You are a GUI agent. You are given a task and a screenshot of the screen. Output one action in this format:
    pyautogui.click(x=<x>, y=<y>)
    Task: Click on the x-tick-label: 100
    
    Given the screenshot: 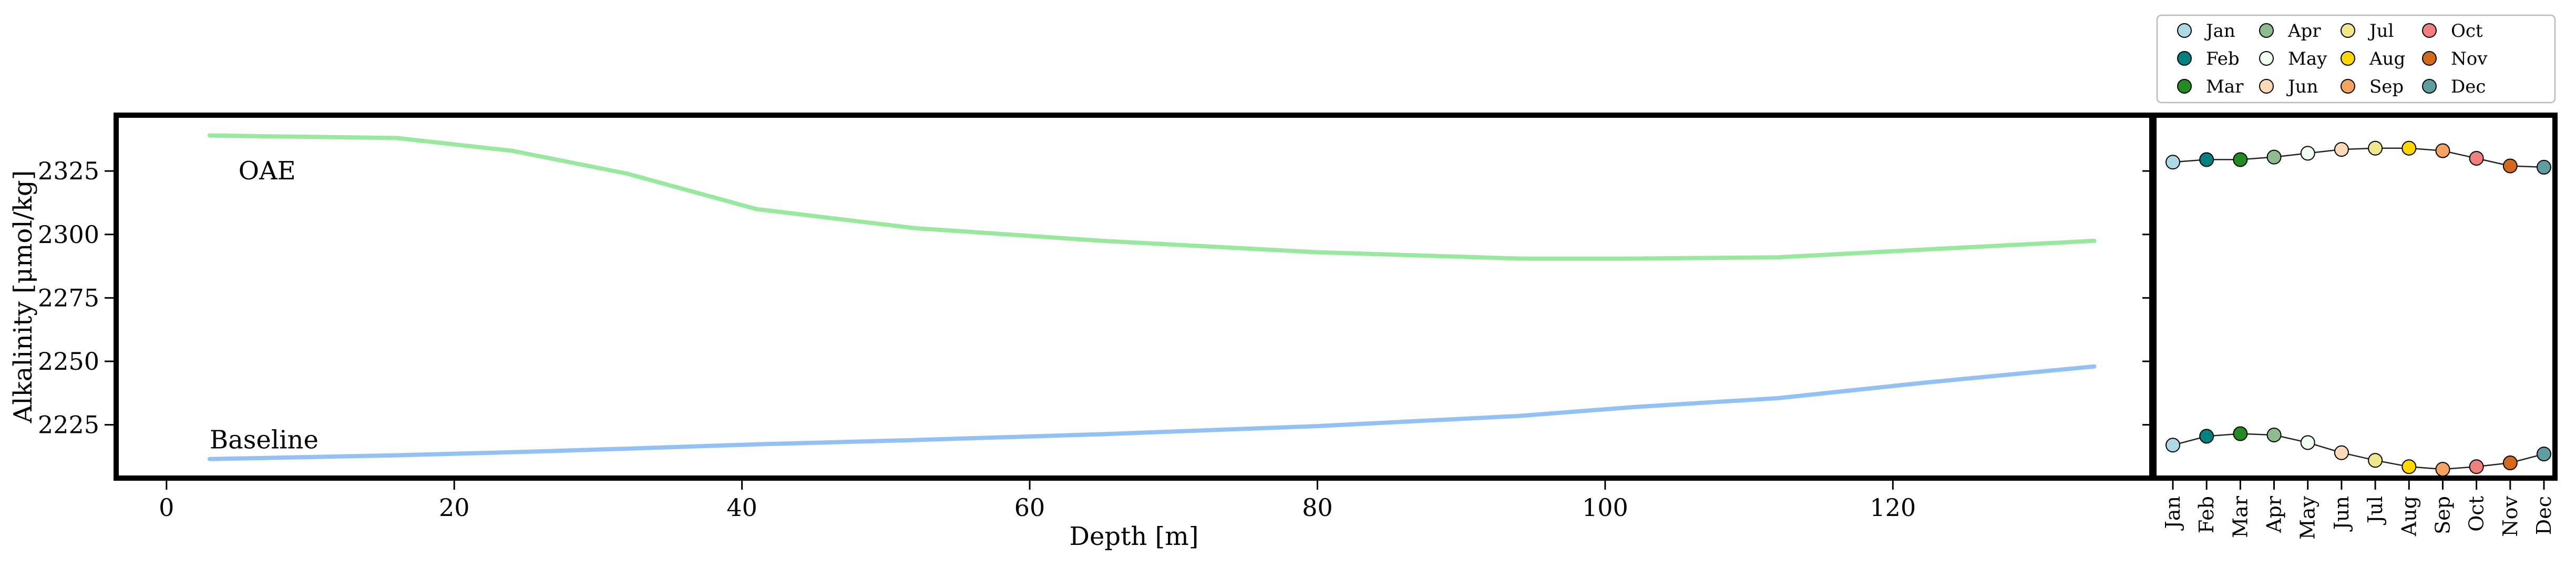 What is the action you would take?
    pyautogui.click(x=1605, y=507)
    